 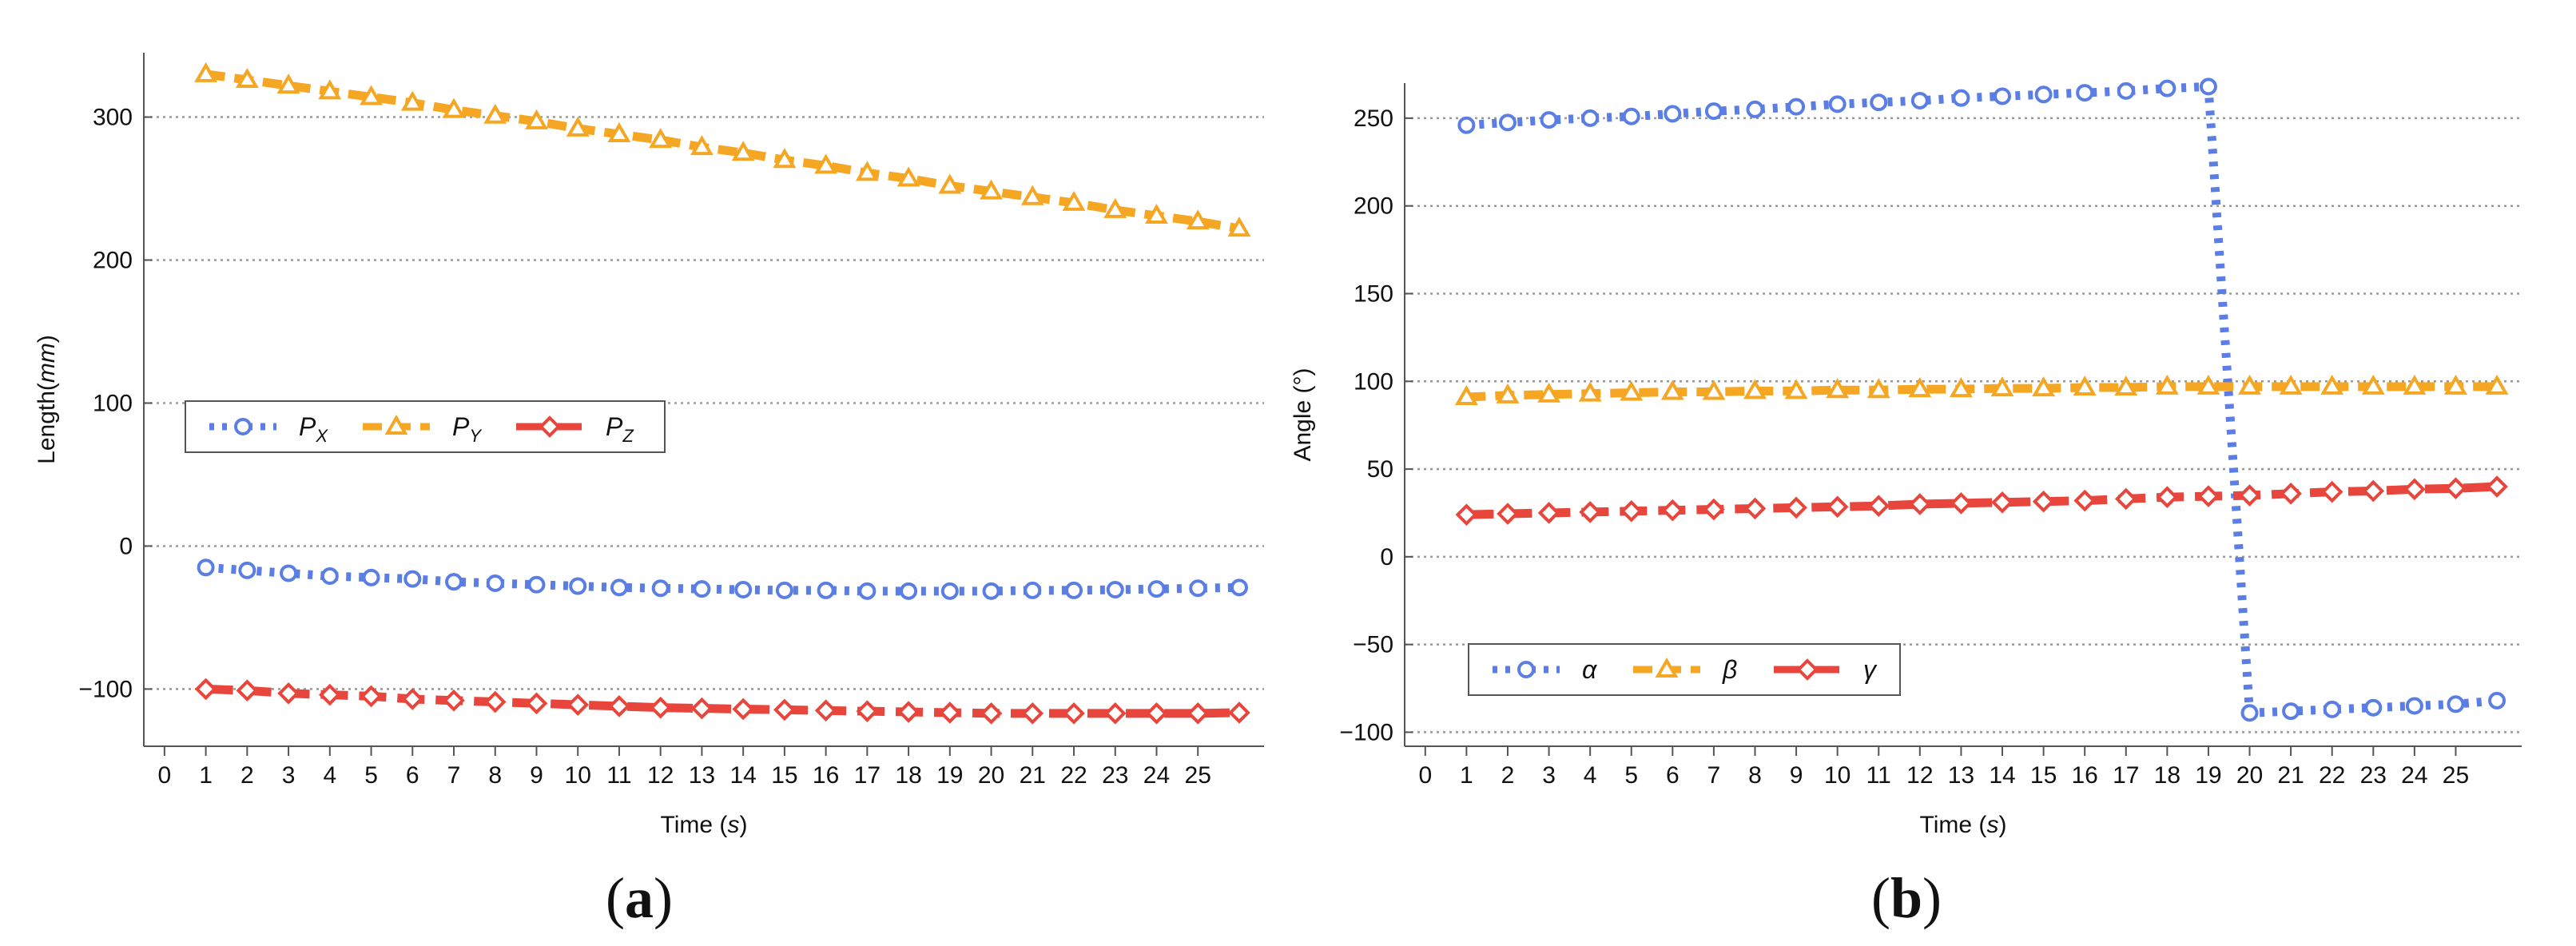 What do you see at coordinates (461, 426) in the screenshot?
I see `legend-label-name: P` at bounding box center [461, 426].